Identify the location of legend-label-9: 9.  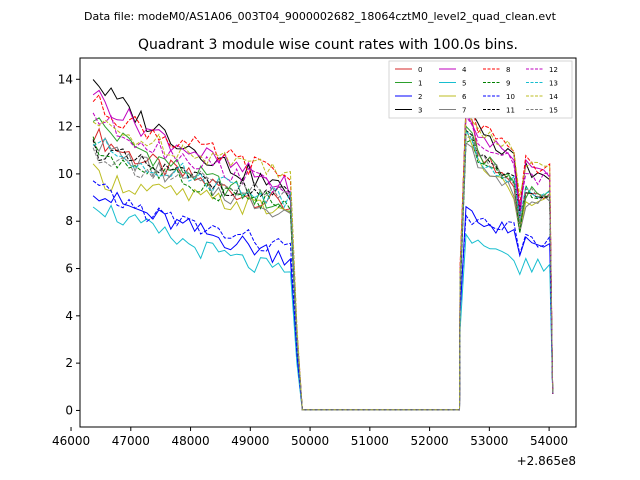
(508, 84).